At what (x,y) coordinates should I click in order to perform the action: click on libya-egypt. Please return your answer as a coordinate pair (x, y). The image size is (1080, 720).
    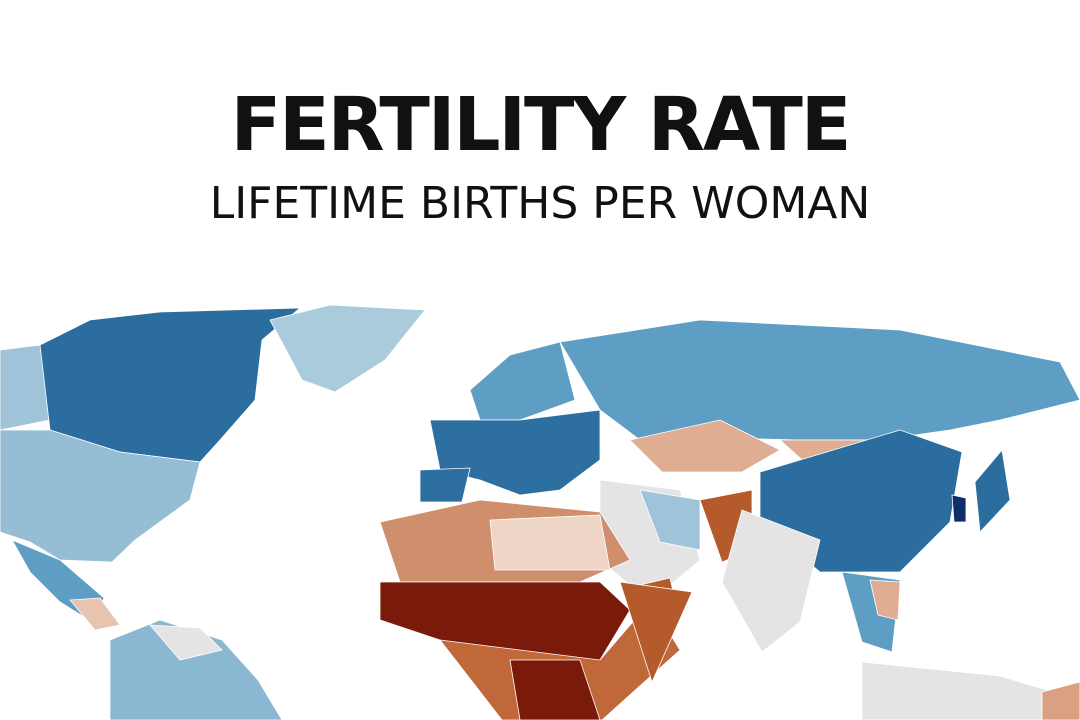
    Looking at the image, I should click on (550, 542).